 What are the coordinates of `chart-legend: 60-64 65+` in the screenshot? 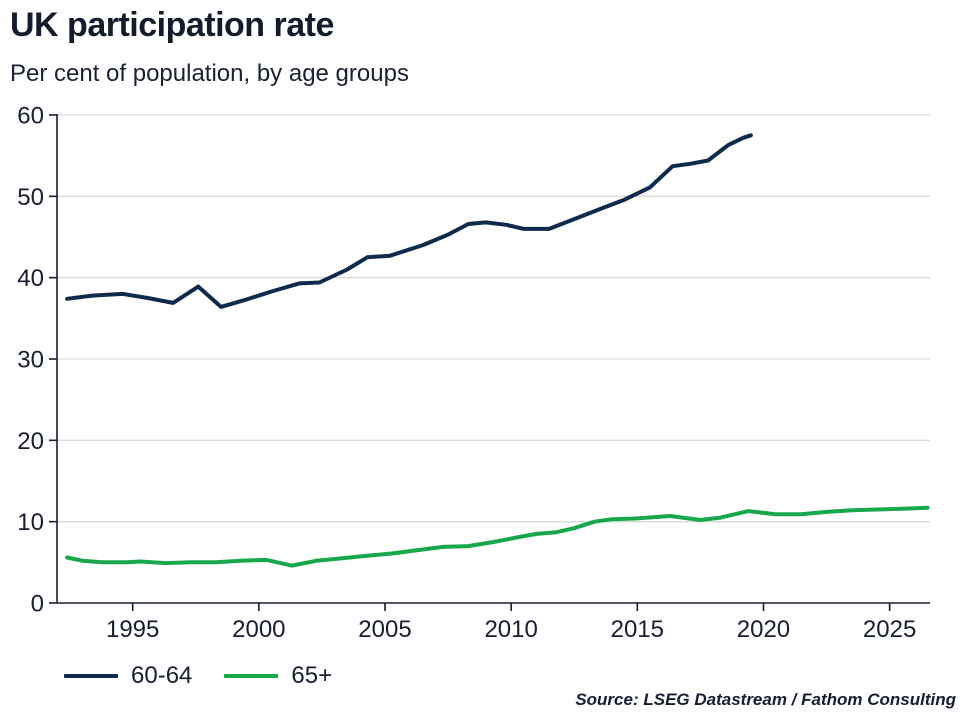 It's located at (198, 676).